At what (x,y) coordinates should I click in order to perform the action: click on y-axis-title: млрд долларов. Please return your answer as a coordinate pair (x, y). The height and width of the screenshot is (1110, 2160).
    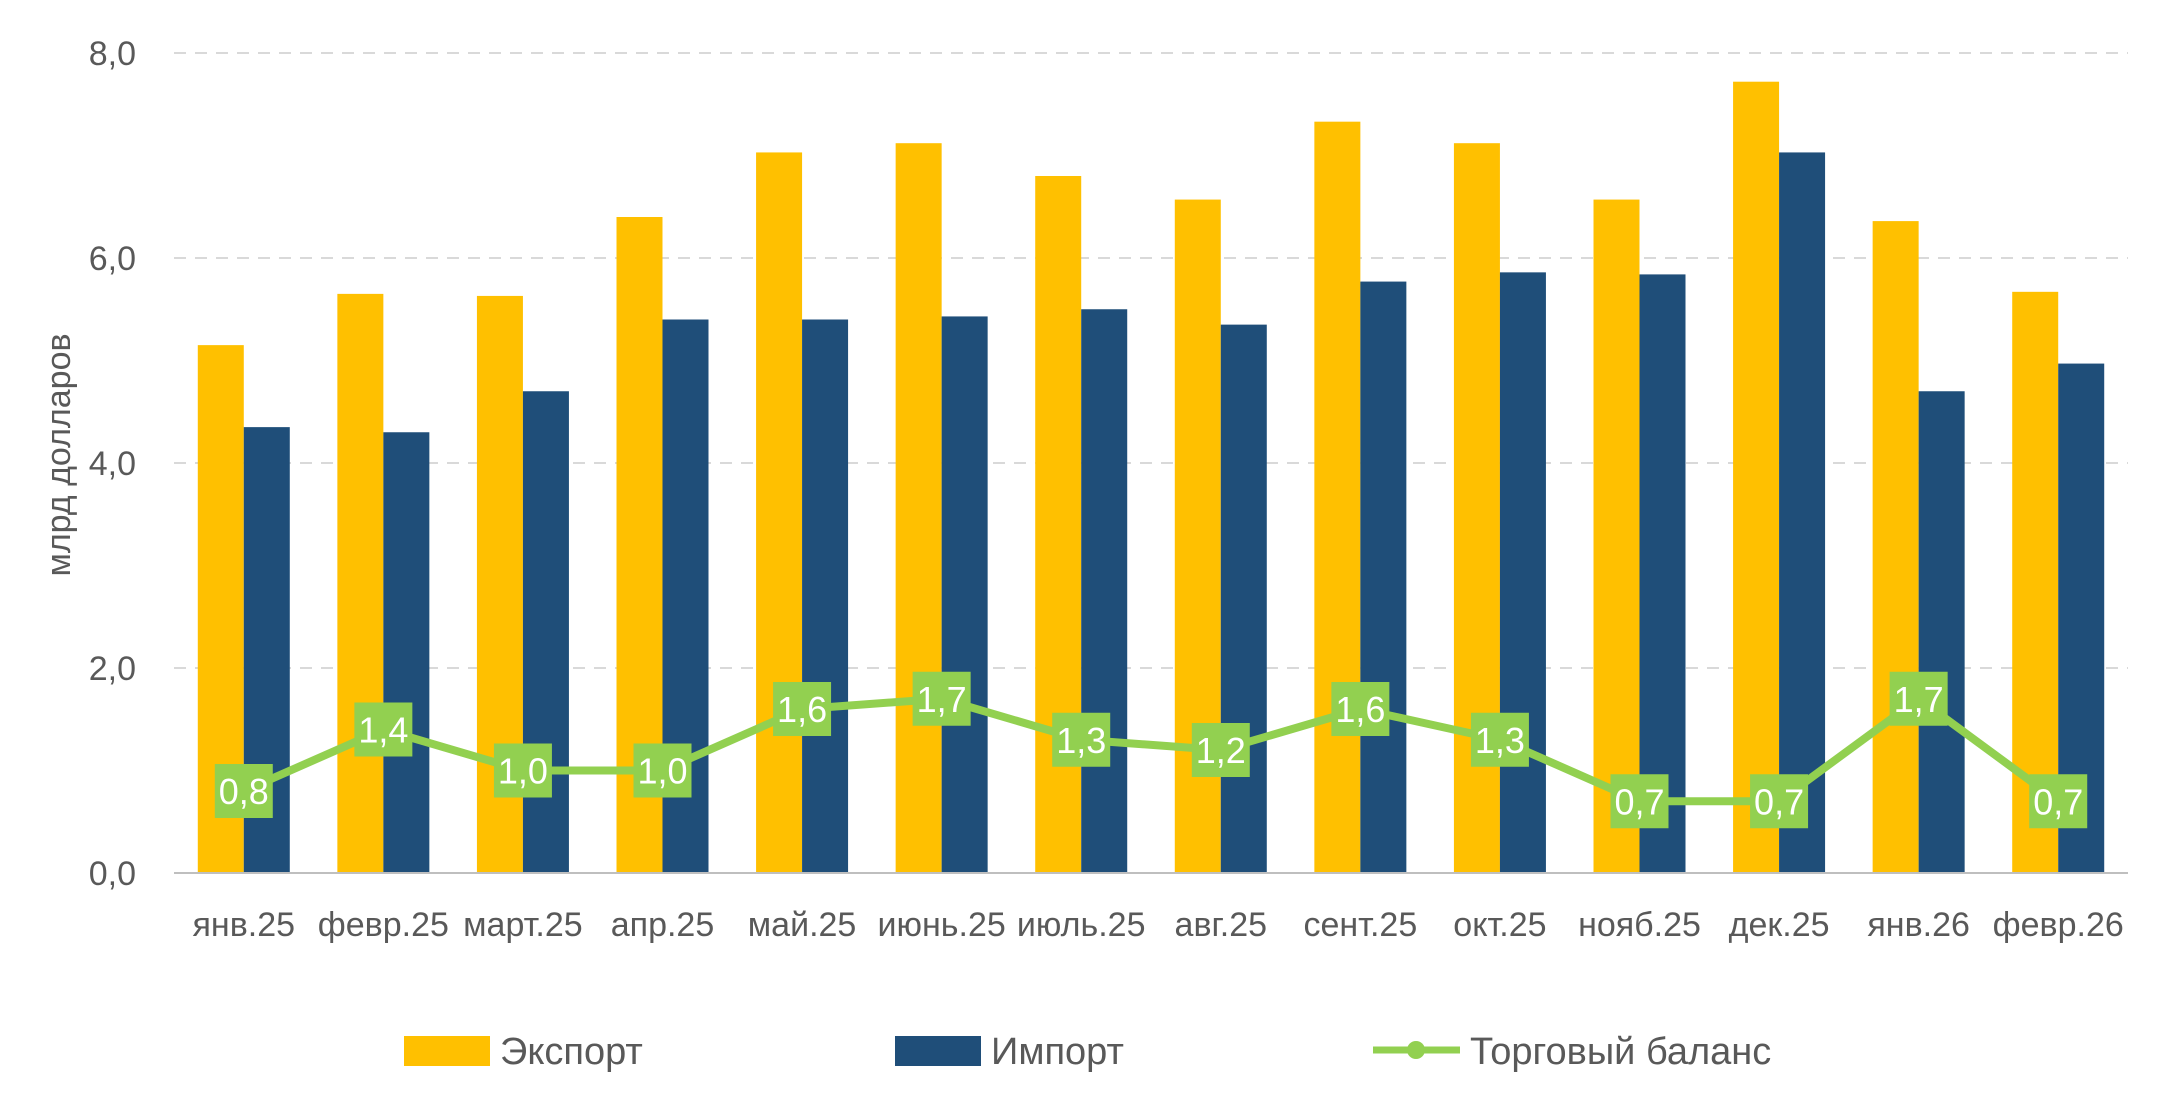
    Looking at the image, I should click on (59, 454).